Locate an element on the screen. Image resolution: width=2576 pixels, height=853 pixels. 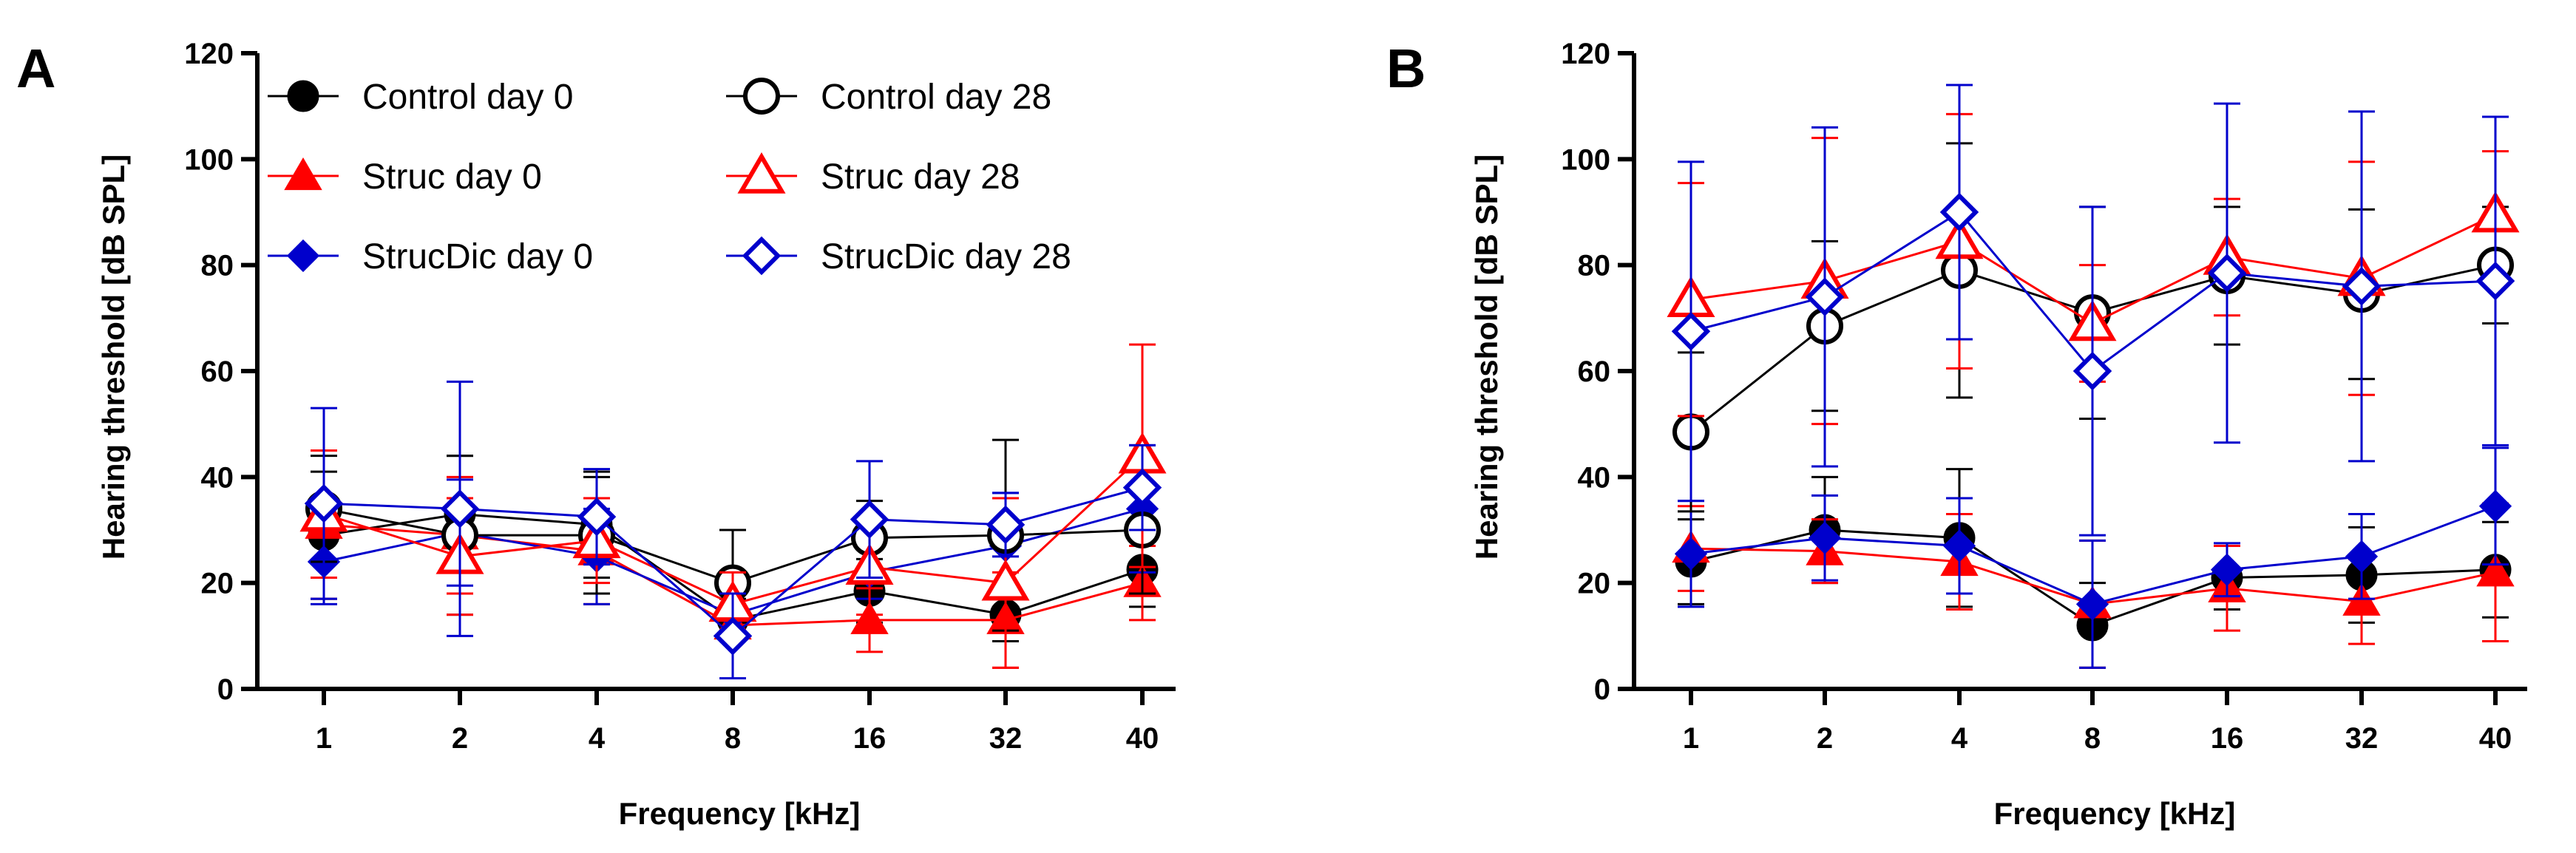
x-axis-title-a: Frequency [kHz] is located at coordinates (740, 813).